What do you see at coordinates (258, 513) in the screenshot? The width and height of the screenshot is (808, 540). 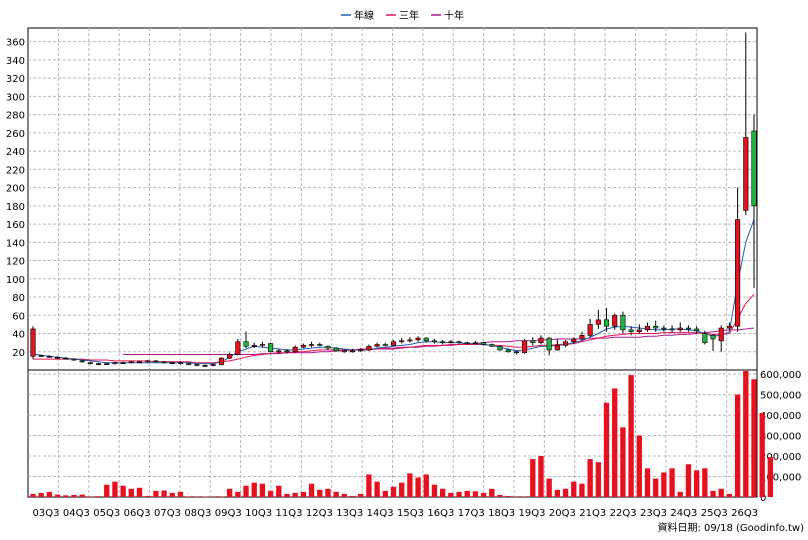 I see `x-tick-label: 10Q3` at bounding box center [258, 513].